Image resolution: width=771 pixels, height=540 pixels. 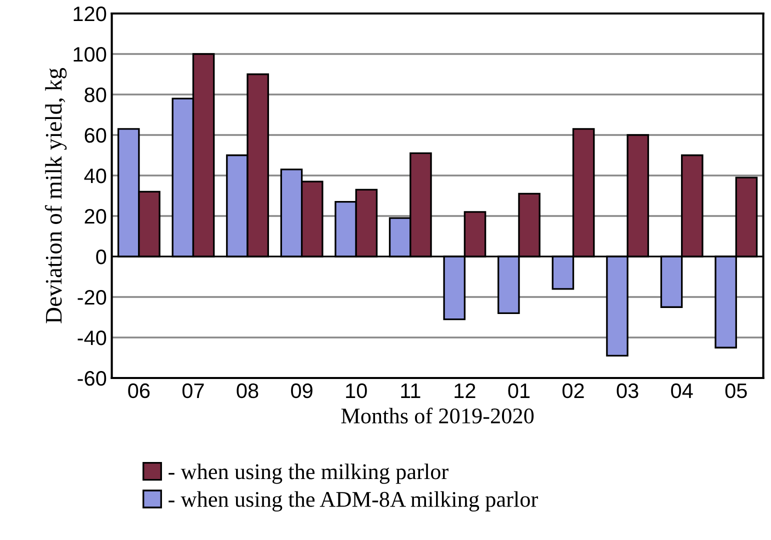 I want to click on y-tick-label: 60, so click(x=95, y=135).